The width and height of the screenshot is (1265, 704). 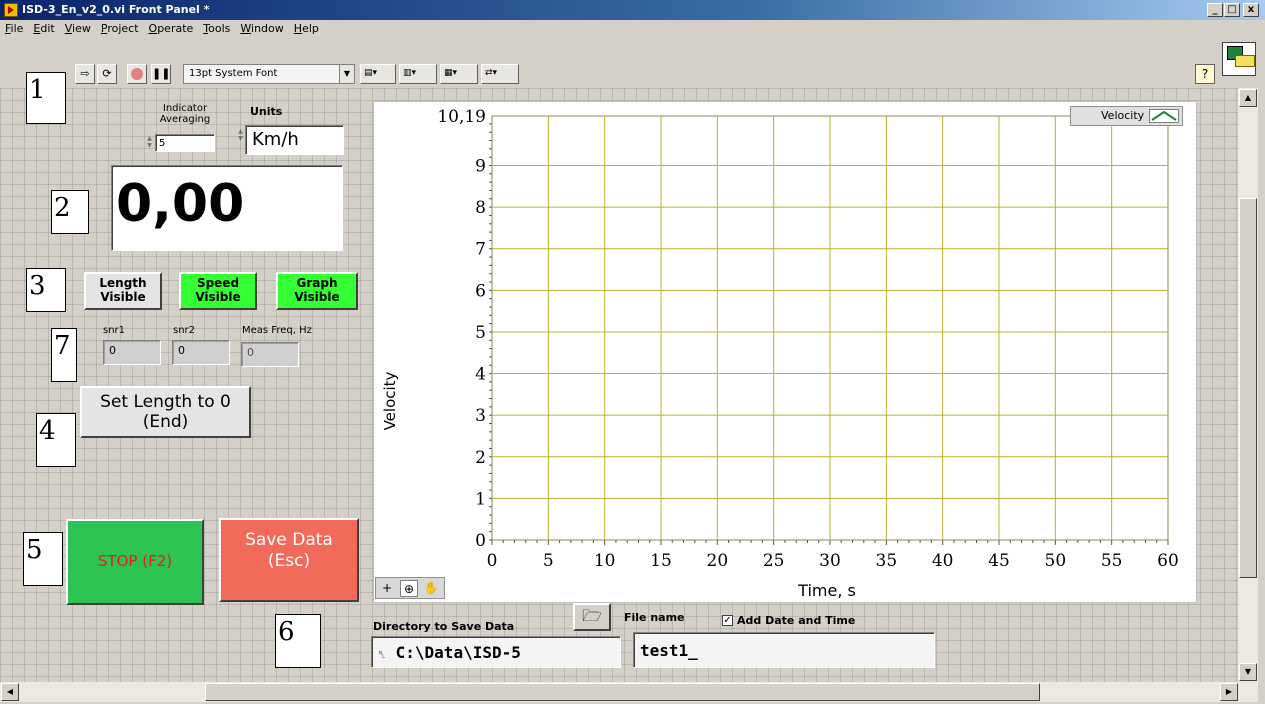 What do you see at coordinates (718, 561) in the screenshot?
I see `x-tick-label: 20` at bounding box center [718, 561].